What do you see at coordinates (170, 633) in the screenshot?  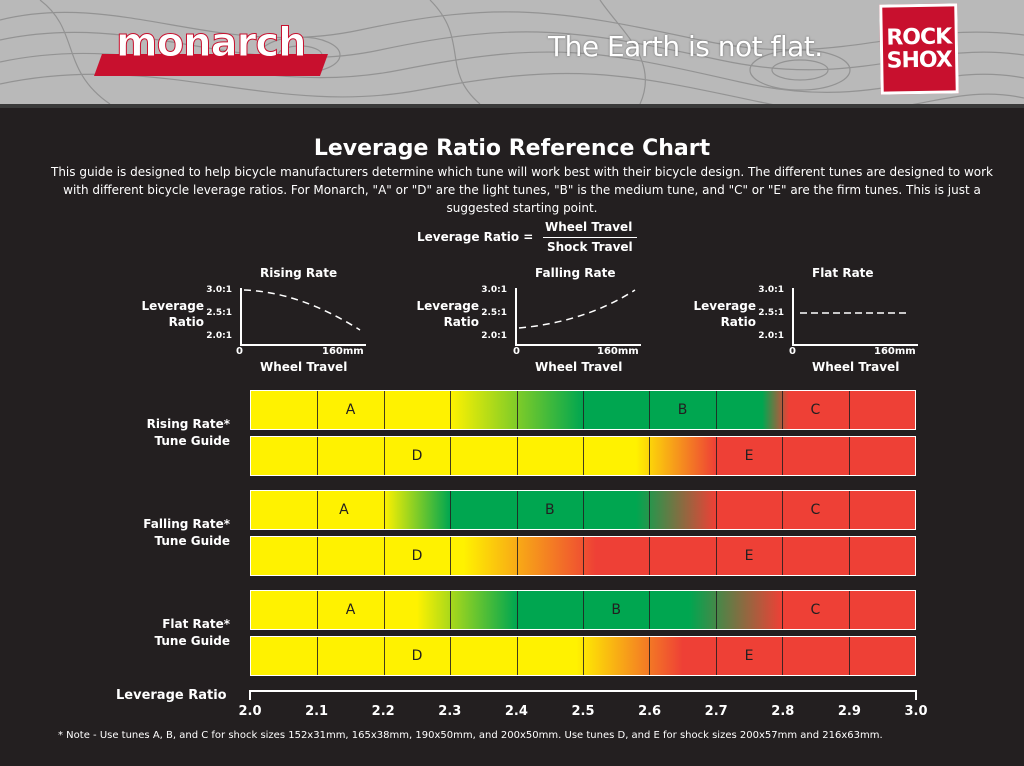 I see `group-label-flat-rate: Flat Rate* Tune Guide` at bounding box center [170, 633].